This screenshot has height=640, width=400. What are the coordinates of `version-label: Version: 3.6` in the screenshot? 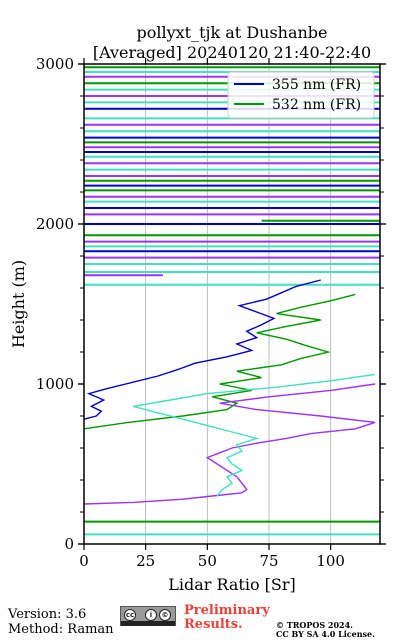 It's located at (47, 614).